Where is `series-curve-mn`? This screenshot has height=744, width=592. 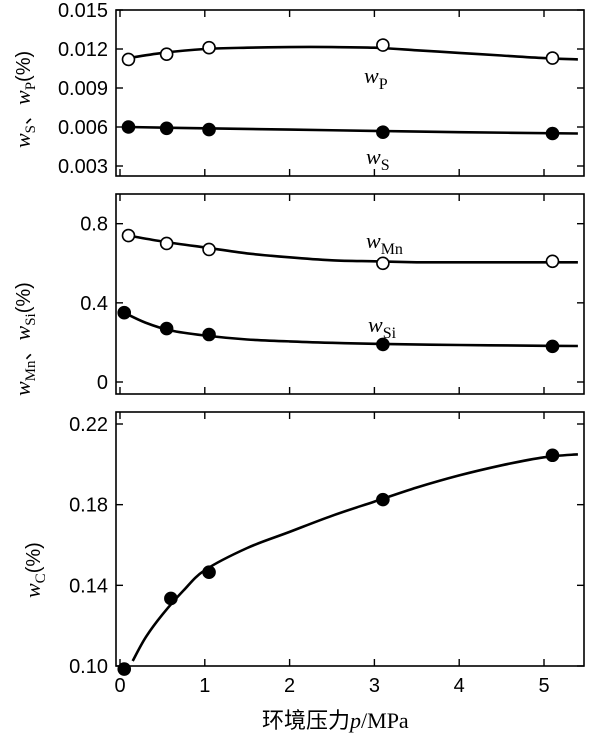
series-curve-mn is located at coordinates (353, 249).